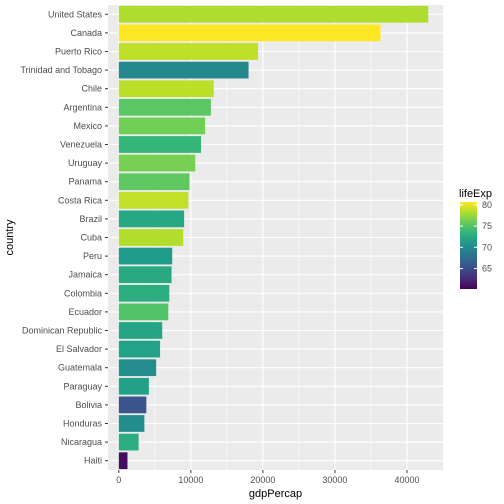 The width and height of the screenshot is (504, 504). What do you see at coordinates (81, 442) in the screenshot?
I see `y-tick-label: Nicaragua` at bounding box center [81, 442].